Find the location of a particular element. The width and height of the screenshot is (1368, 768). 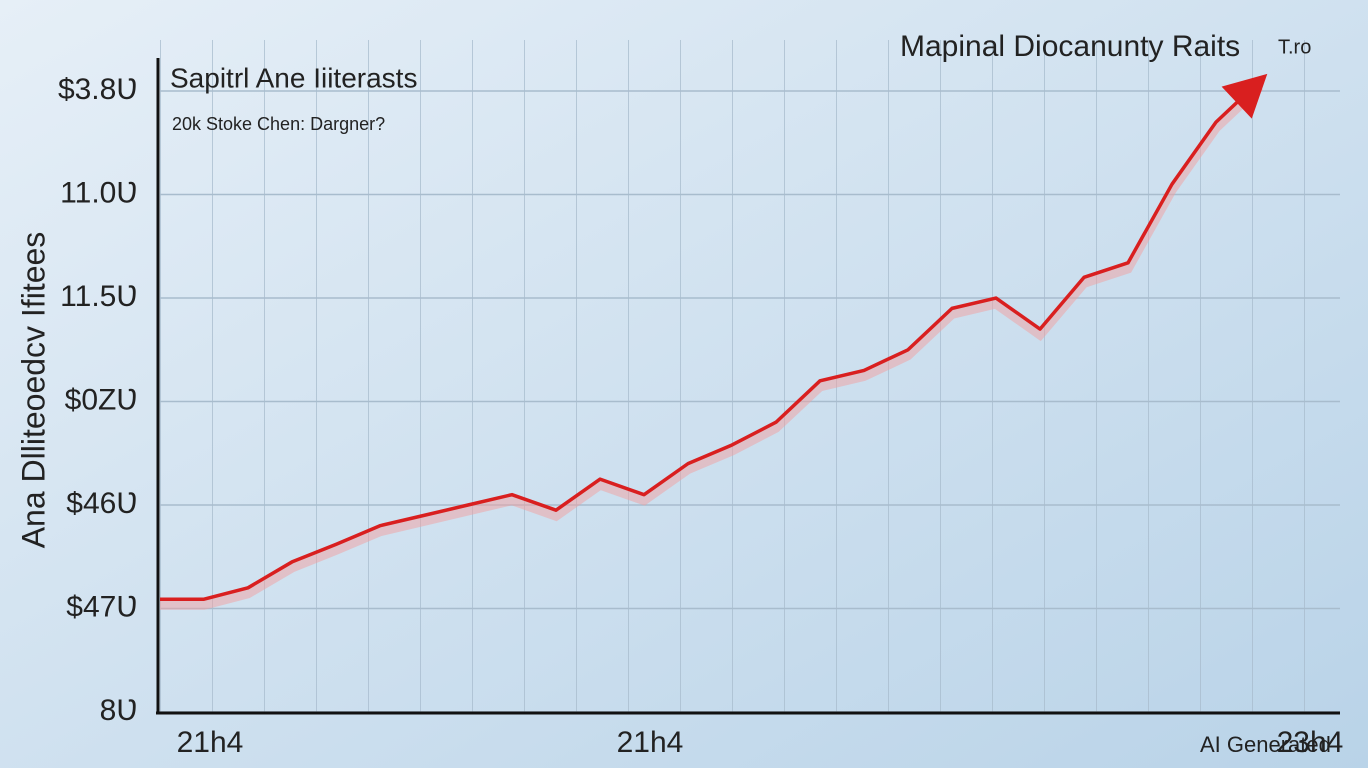

x-tick-label: 23h4 is located at coordinates (1310, 742).